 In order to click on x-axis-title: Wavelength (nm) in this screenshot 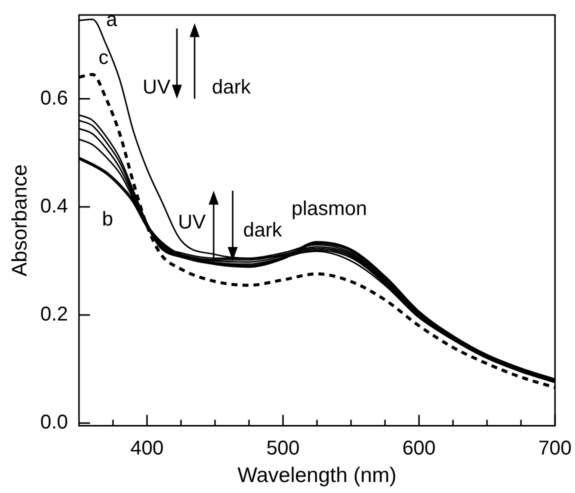, I will do `click(317, 476)`.